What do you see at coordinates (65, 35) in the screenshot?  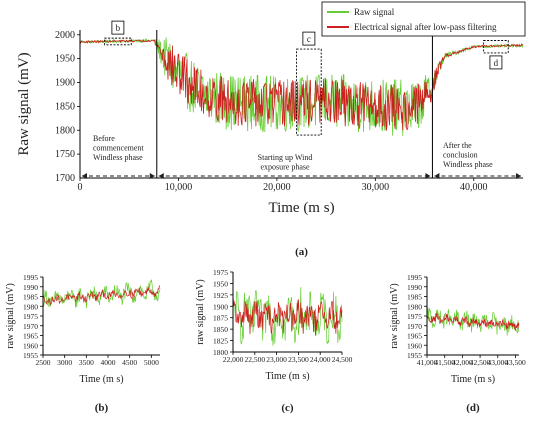 I see `y-tick-label-a: 2000` at bounding box center [65, 35].